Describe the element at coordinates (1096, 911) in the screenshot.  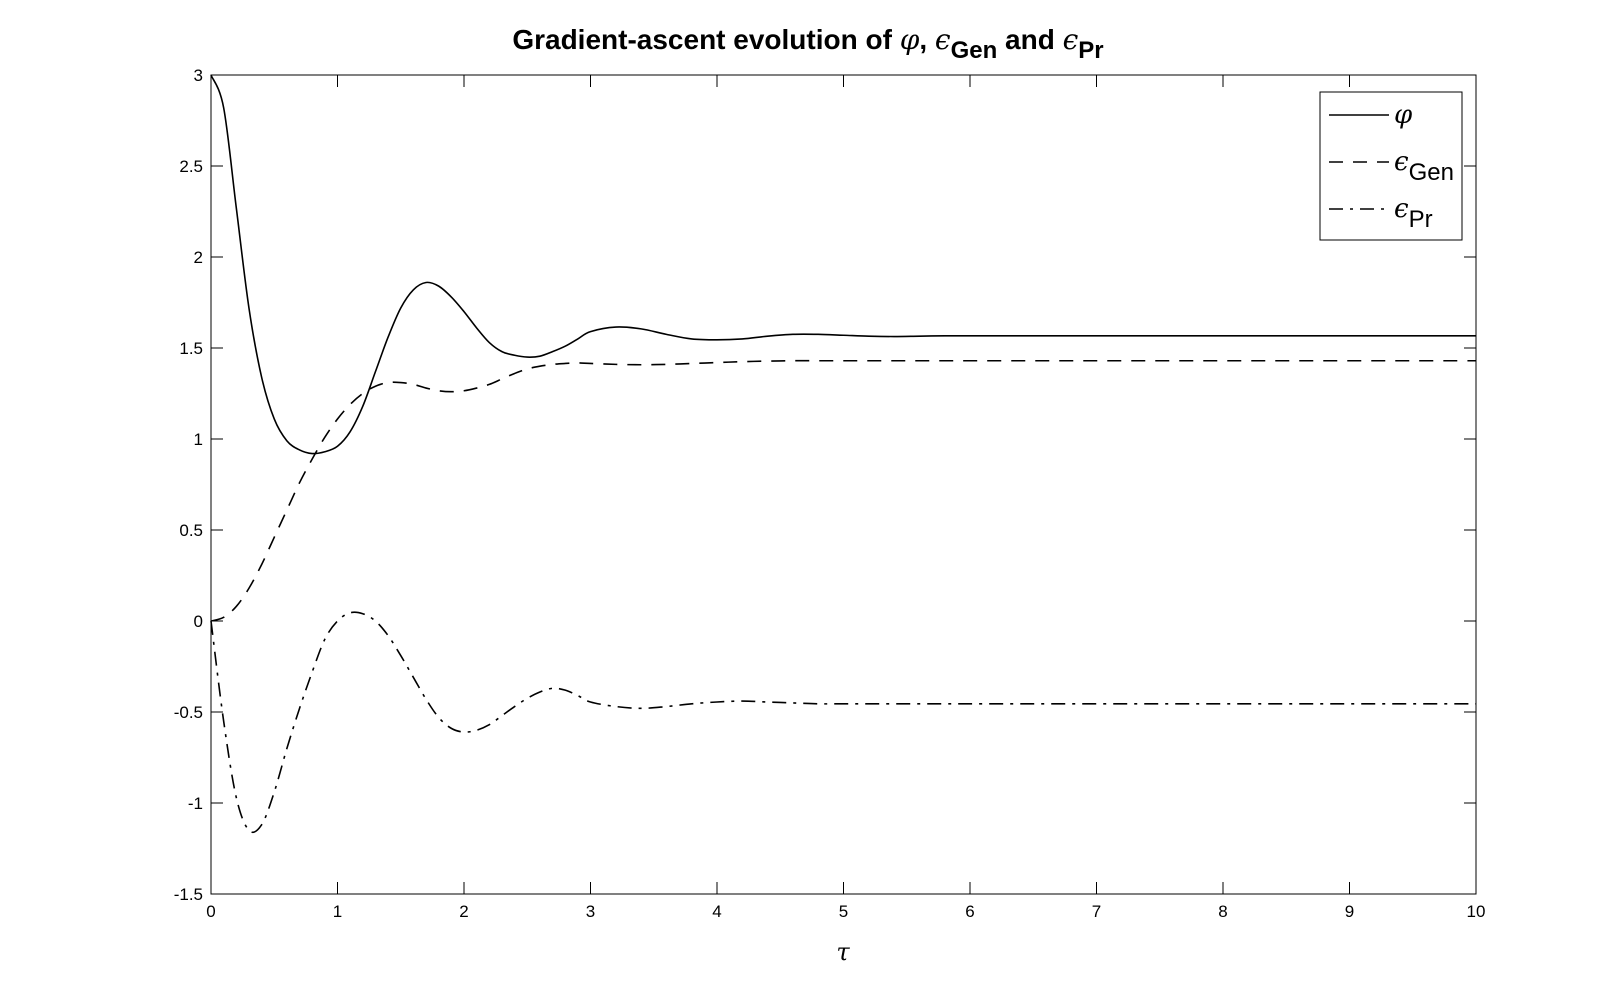
I see `x-tick-label: 7` at that location.